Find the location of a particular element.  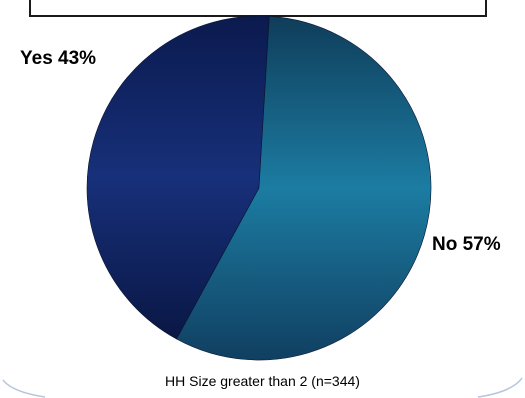

slice-label-no-name: No is located at coordinates (445, 244).